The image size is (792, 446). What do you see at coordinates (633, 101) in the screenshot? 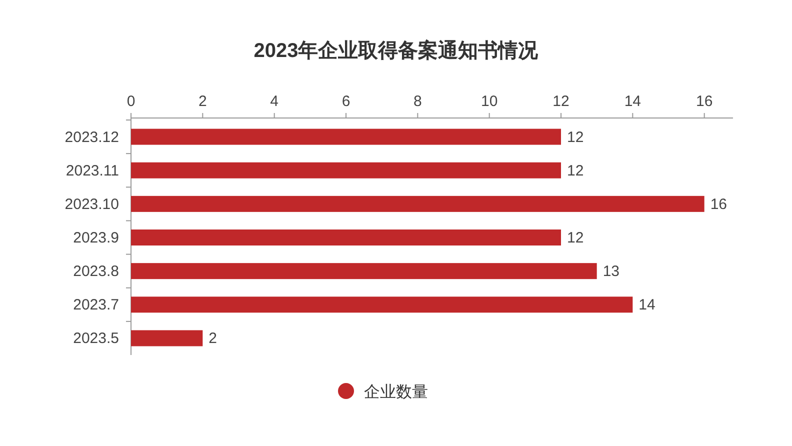
I see `x-tick-label: 14` at bounding box center [633, 101].